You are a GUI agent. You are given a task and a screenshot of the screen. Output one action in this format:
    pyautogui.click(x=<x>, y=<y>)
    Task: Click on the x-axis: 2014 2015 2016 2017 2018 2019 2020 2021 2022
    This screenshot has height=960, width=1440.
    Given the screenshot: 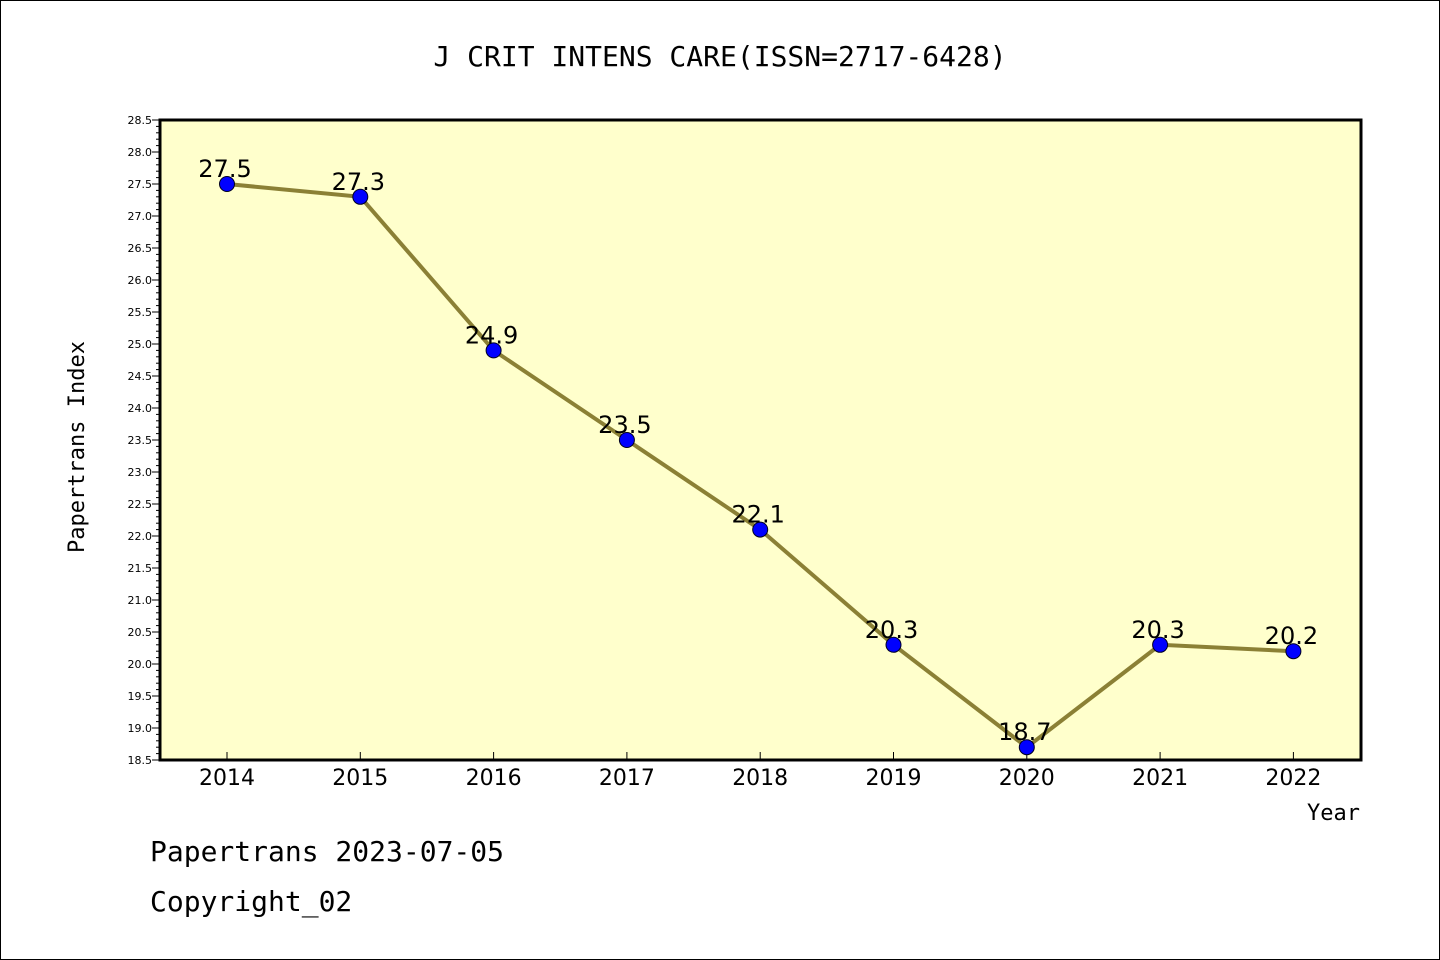 What is the action you would take?
    pyautogui.click(x=760, y=771)
    